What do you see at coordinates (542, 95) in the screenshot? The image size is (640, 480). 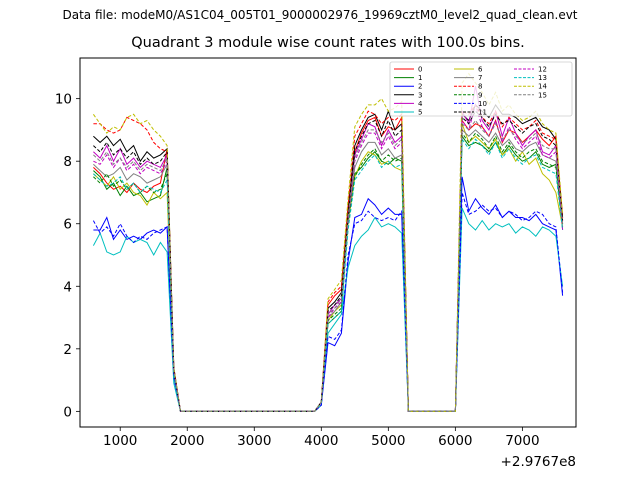 I see `legend-label-15: 15` at bounding box center [542, 95].